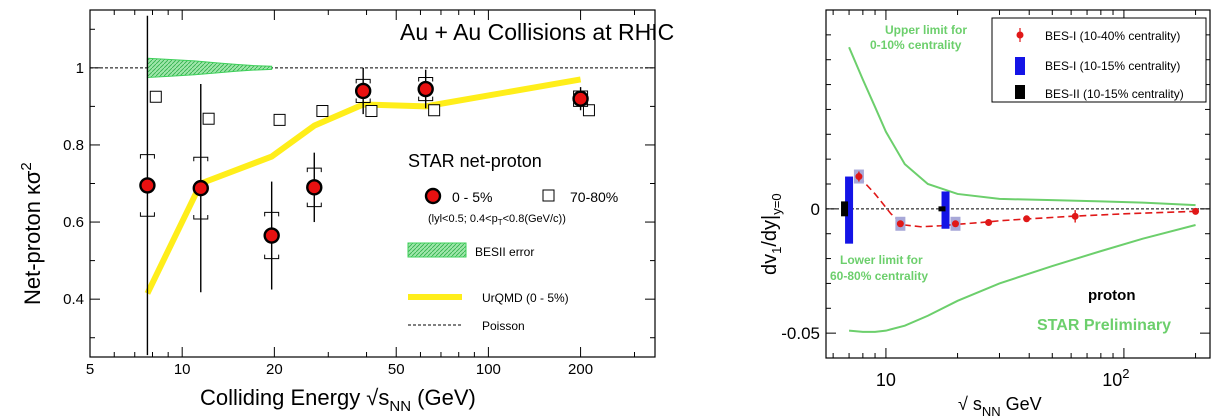  Describe the element at coordinates (1000, 406) in the screenshot. I see `right-x-axis-label: √ sNN GeV` at that location.